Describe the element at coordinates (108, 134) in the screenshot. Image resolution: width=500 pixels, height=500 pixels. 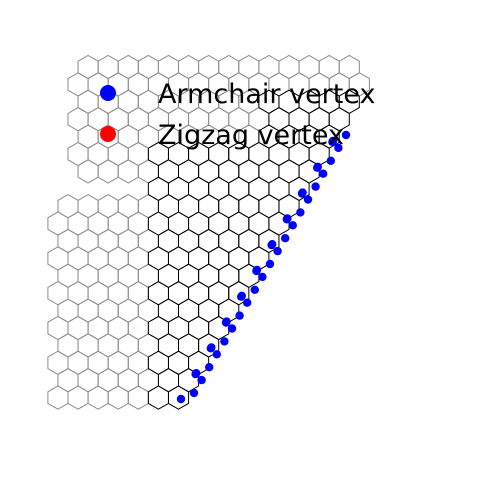
I see `legend-zigzag-marker` at that location.